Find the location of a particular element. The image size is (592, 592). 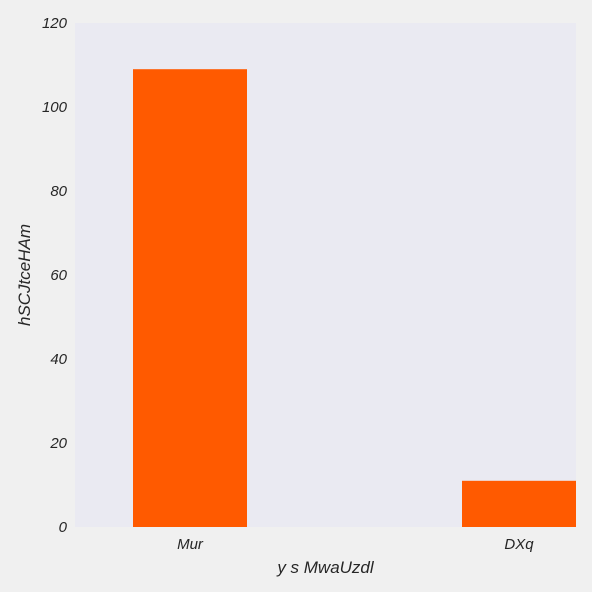

y-tick-label: 120 is located at coordinates (55, 23).